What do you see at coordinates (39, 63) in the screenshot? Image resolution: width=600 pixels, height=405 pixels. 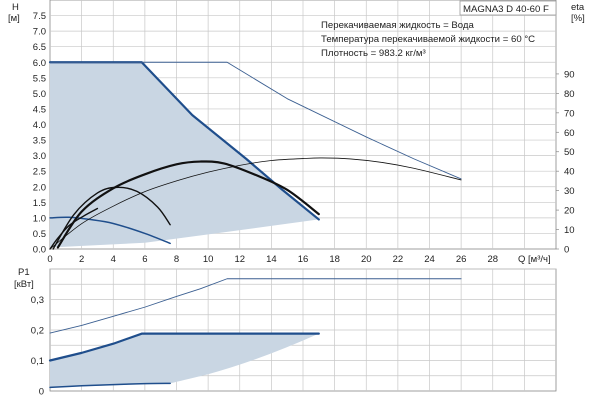 I see `y-tick-label-left: 6.0` at bounding box center [39, 63].